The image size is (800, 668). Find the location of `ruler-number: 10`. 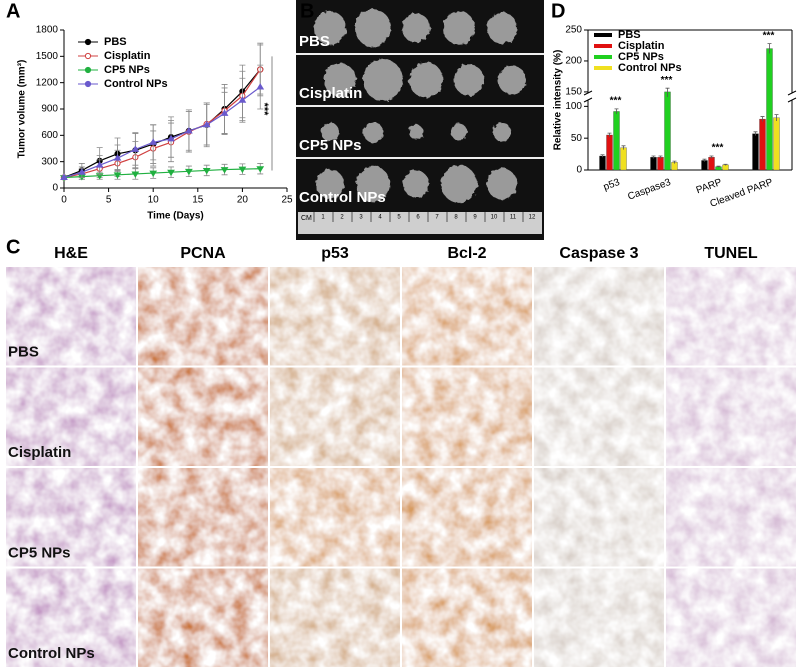

ruler-number: 10 is located at coordinates (494, 218).